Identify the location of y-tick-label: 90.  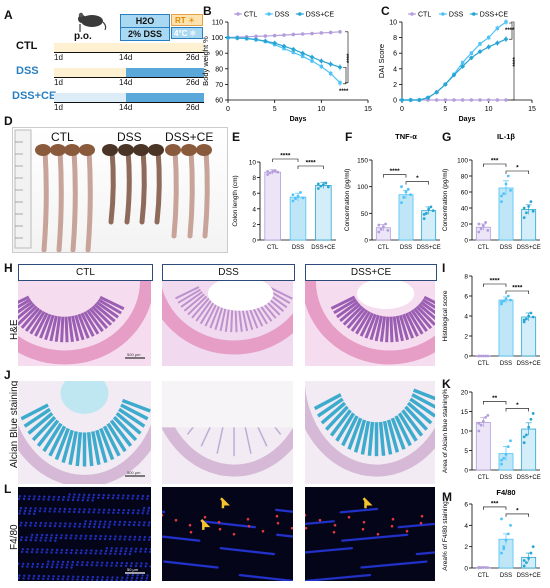
(219, 54).